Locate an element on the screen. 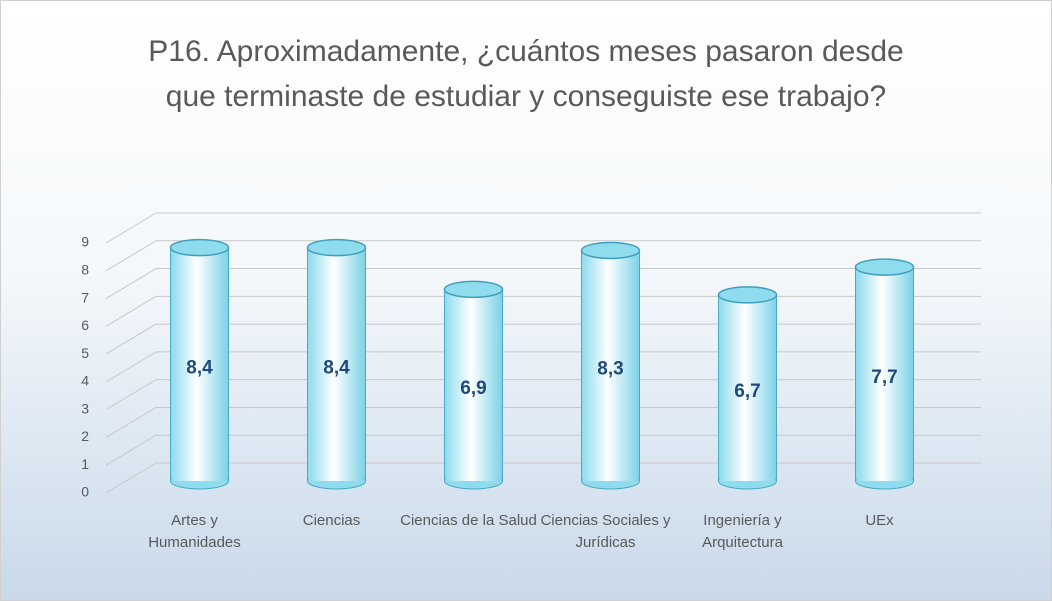 The width and height of the screenshot is (1052, 601). y-tick-label: 7 is located at coordinates (85, 297).